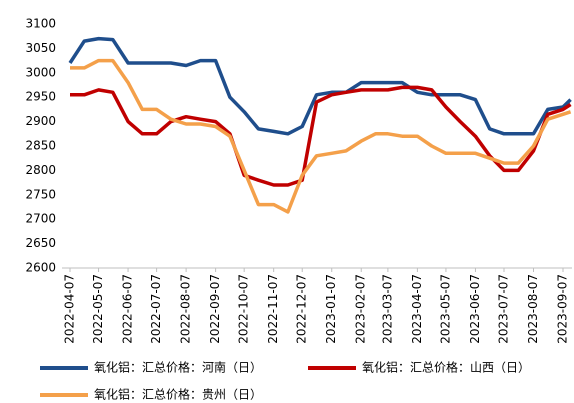 This screenshot has width=574, height=403. Describe the element at coordinates (40, 24) in the screenshot. I see `y-tick-label: 3100` at that location.